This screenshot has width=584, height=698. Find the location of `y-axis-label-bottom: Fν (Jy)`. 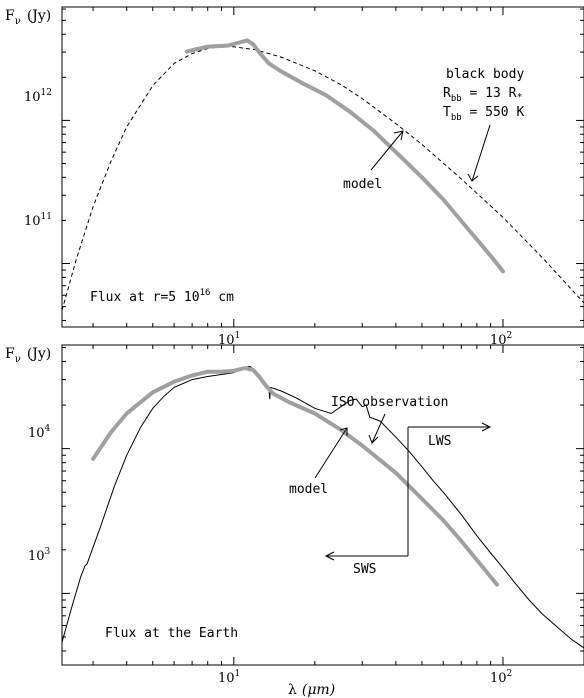

y-axis-label-bottom: Fν (Jy) is located at coordinates (28, 355).